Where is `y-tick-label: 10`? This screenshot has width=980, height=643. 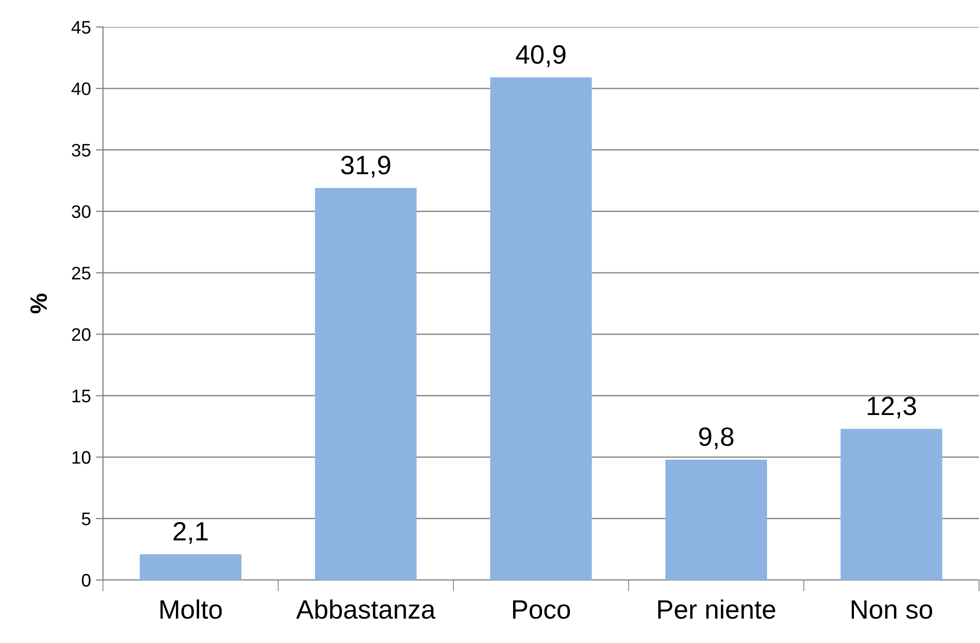
y-tick-label: 10 is located at coordinates (81, 457).